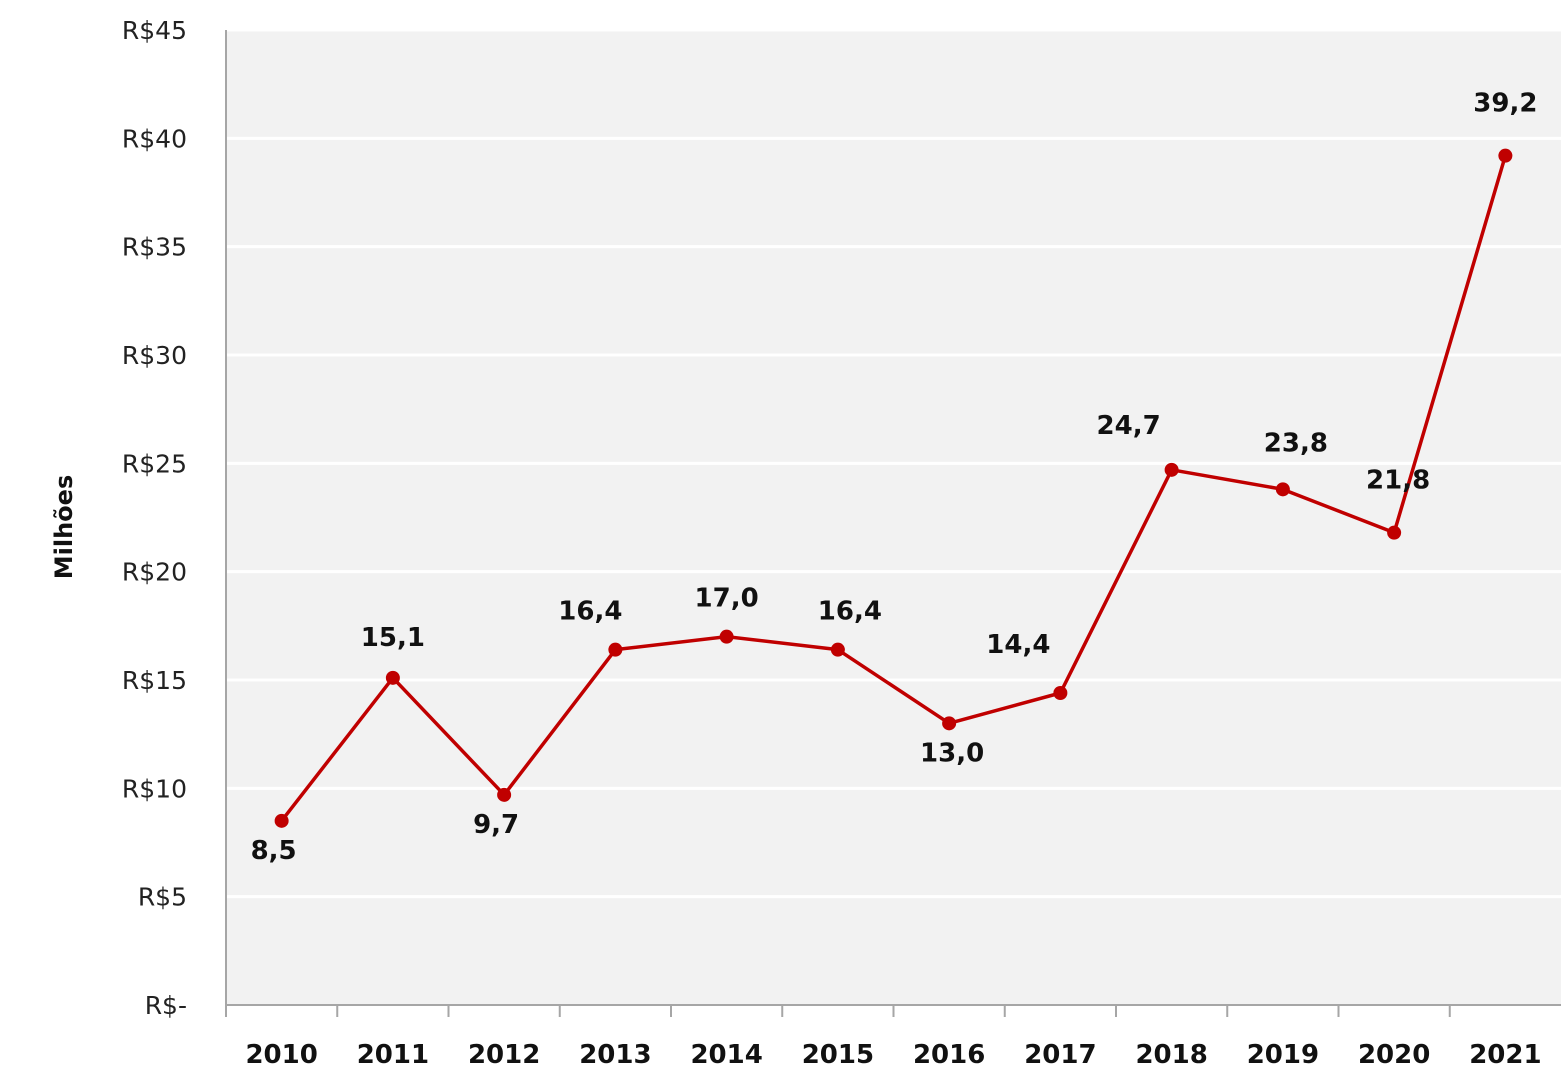 The height and width of the screenshot is (1077, 1561). I want to click on data-label: 14,4, so click(1018, 645).